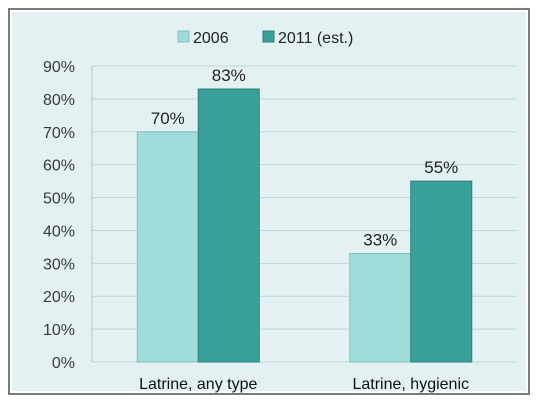  I want to click on legend: 2006 2011 (est.), so click(265, 38).